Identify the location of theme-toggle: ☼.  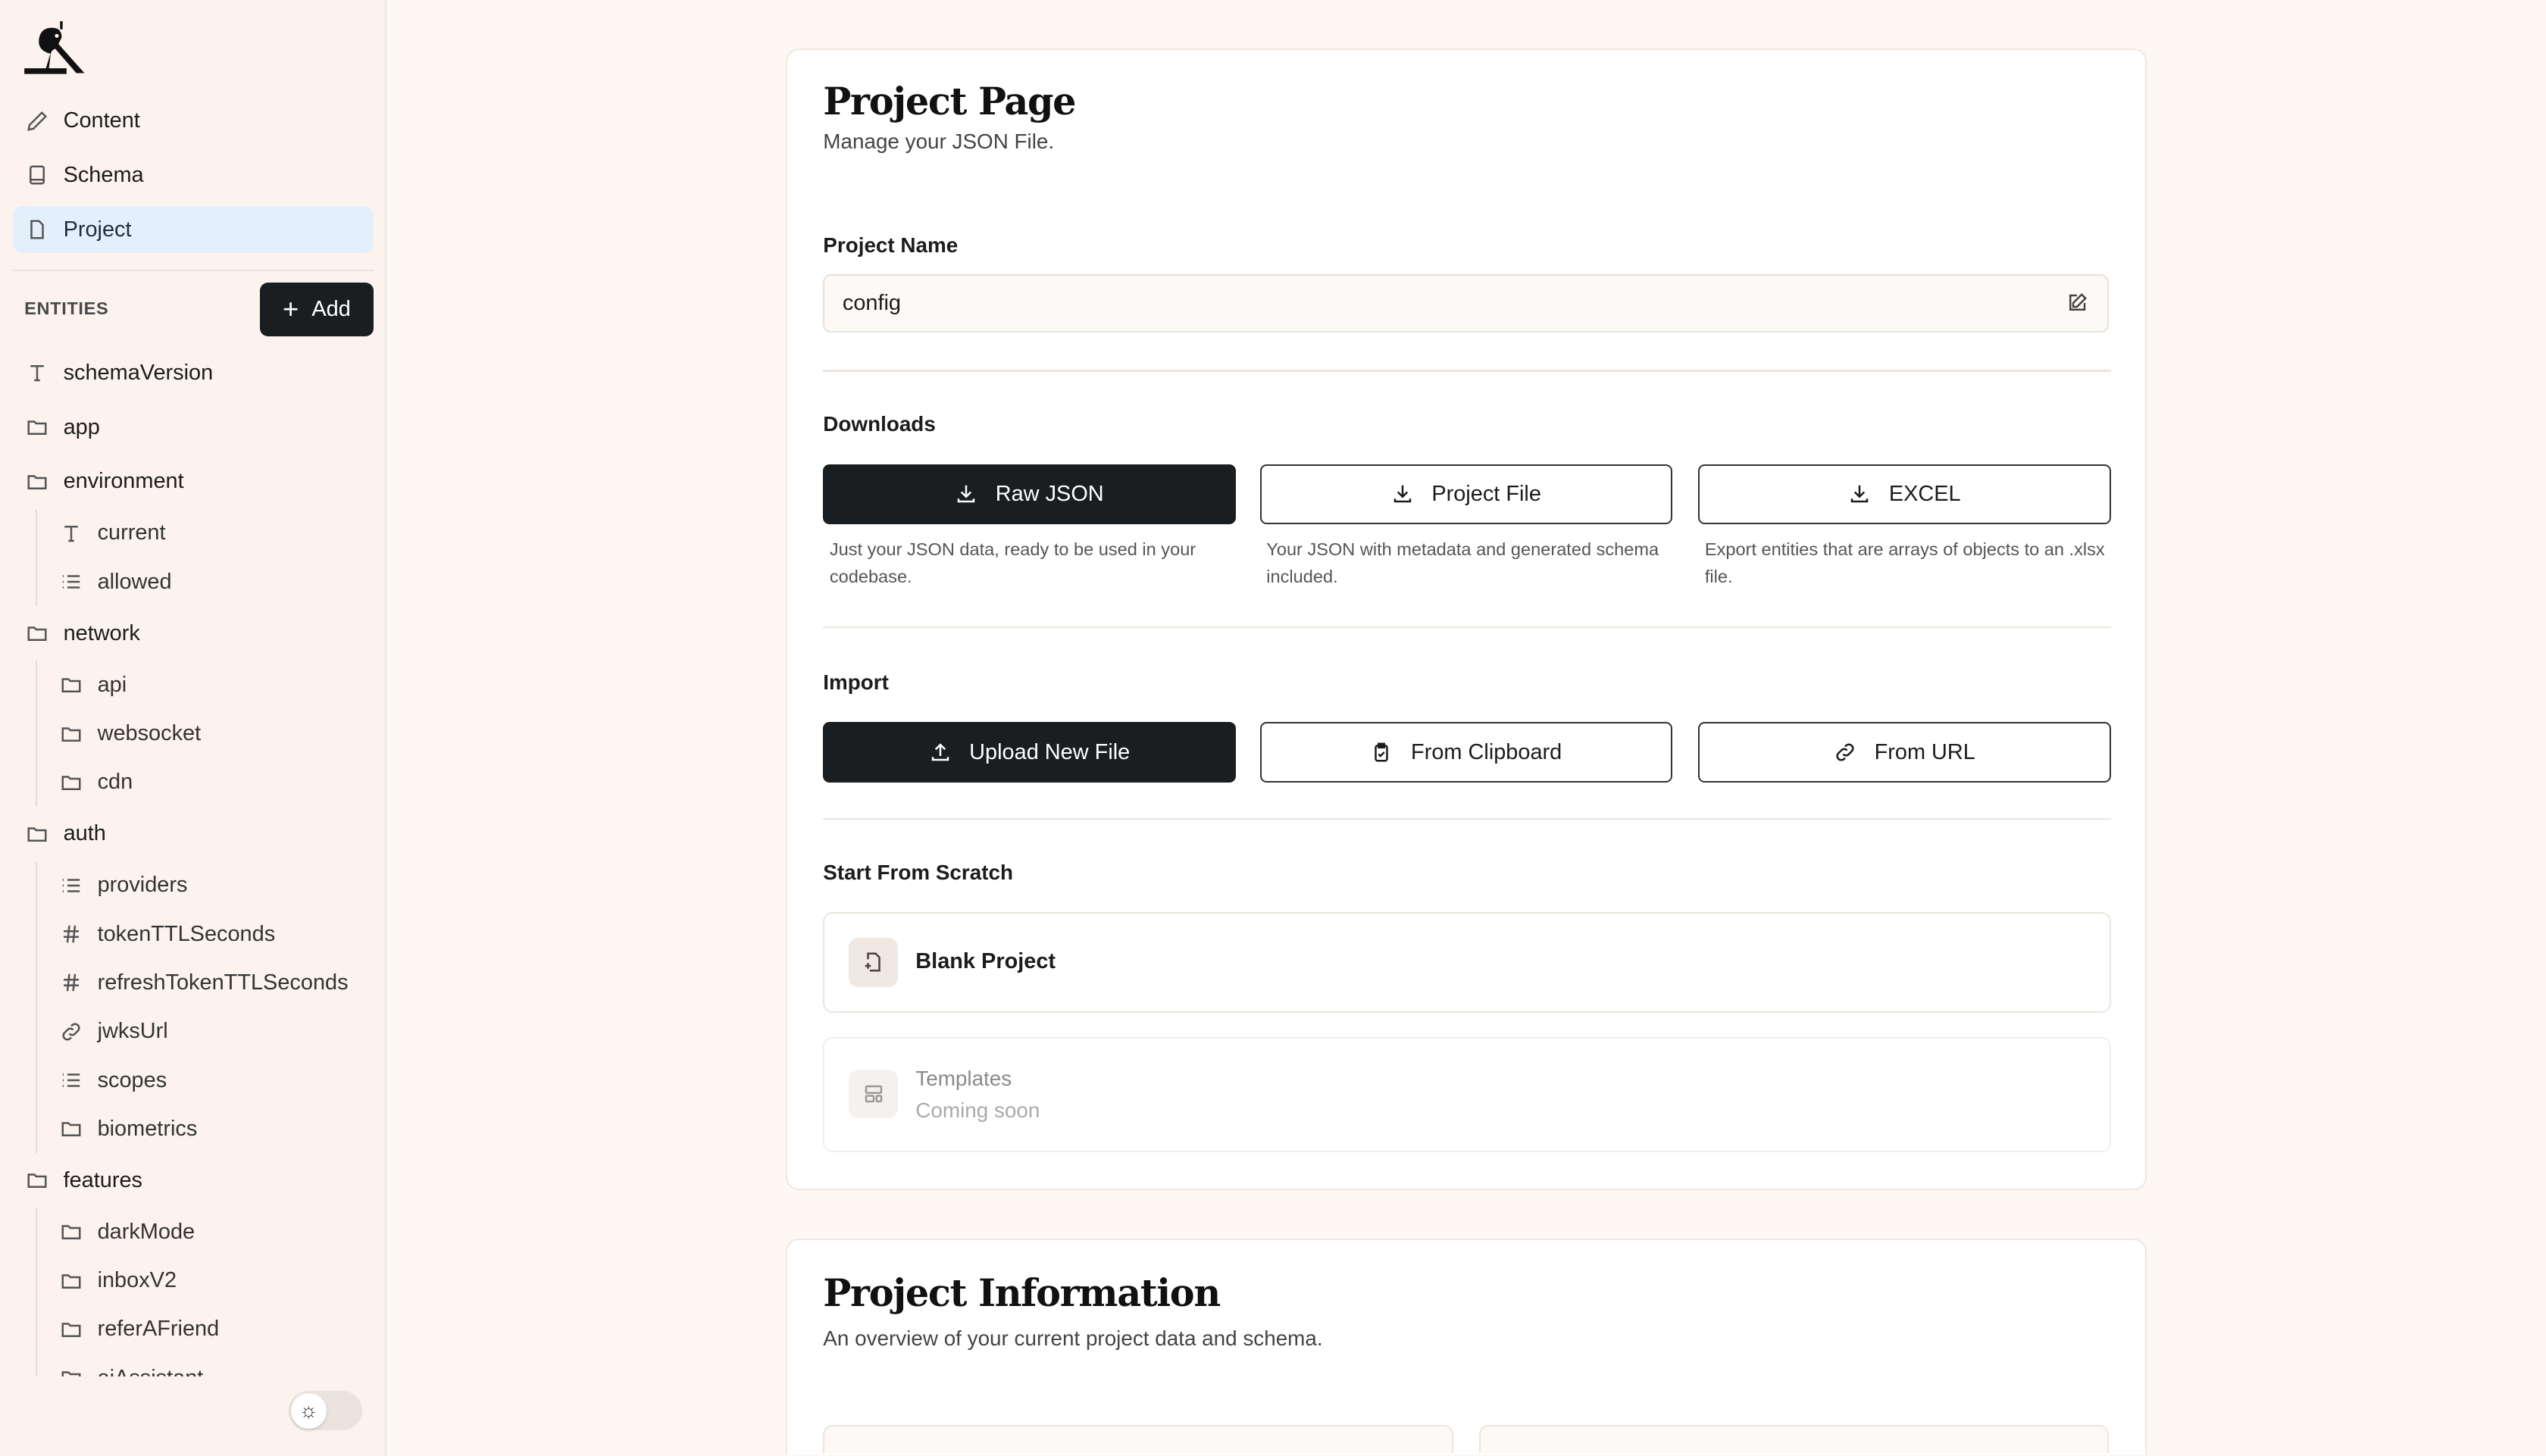
(325, 1410).